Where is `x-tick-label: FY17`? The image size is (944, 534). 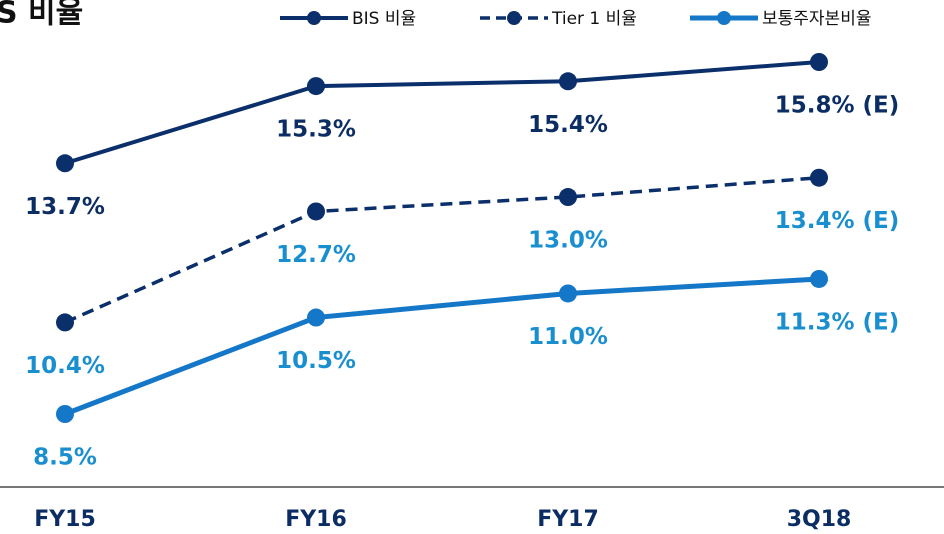 x-tick-label: FY17 is located at coordinates (568, 519).